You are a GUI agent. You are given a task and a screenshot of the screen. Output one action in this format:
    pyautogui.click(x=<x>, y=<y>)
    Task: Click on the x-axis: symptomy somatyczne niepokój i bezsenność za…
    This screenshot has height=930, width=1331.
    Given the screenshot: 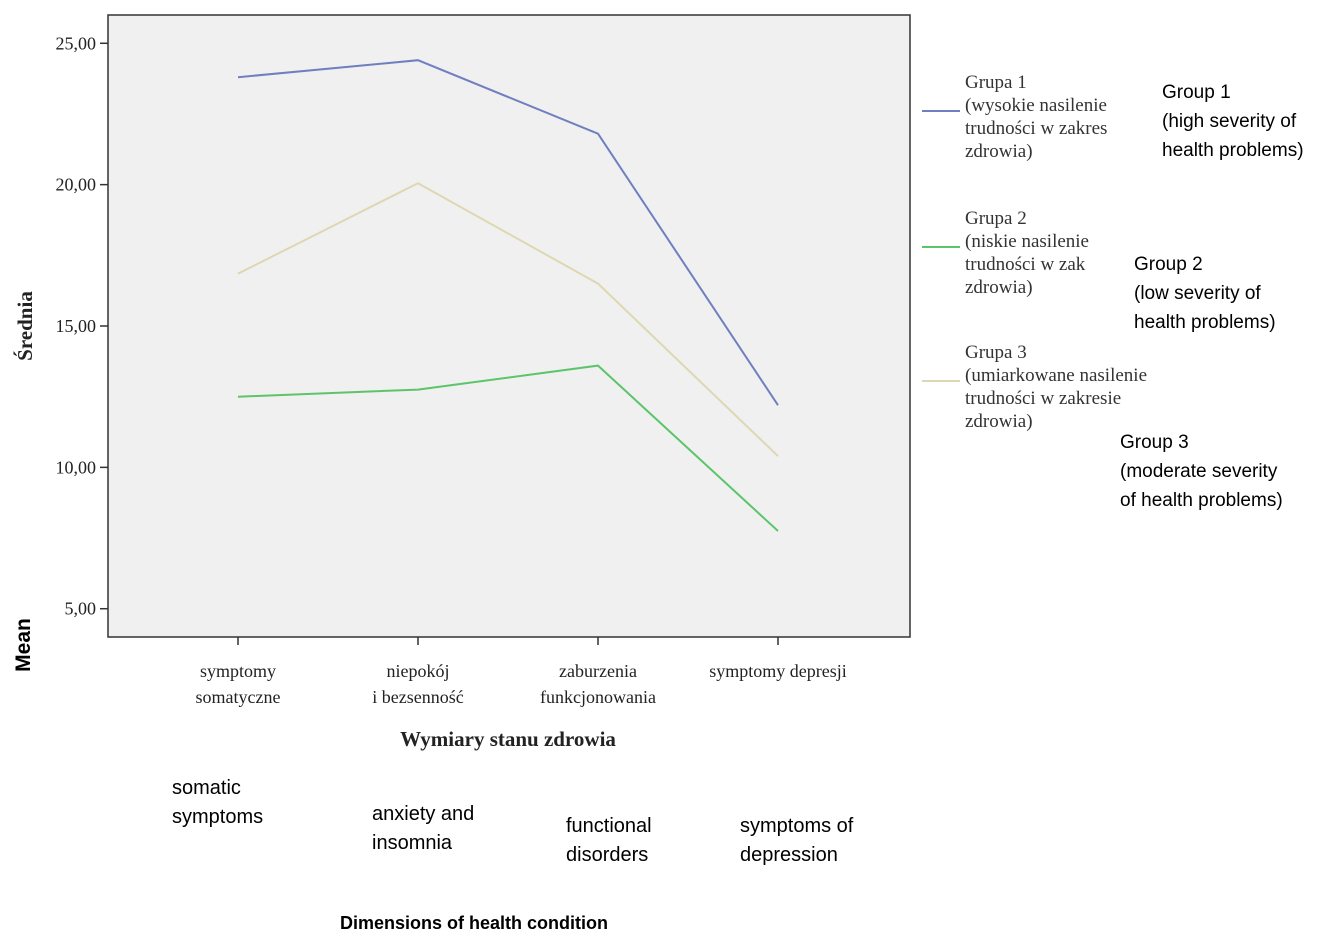 What is the action you would take?
    pyautogui.click(x=521, y=672)
    